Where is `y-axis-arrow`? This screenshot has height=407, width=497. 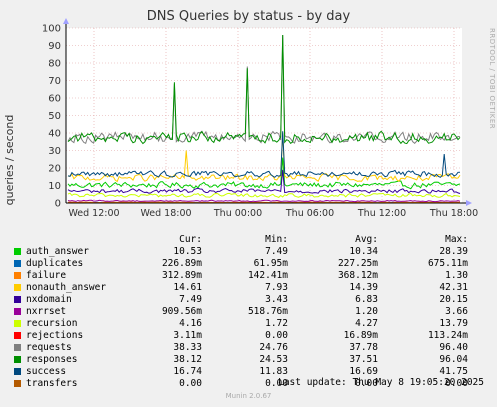
y-axis-arrow is located at coordinates (66, 21).